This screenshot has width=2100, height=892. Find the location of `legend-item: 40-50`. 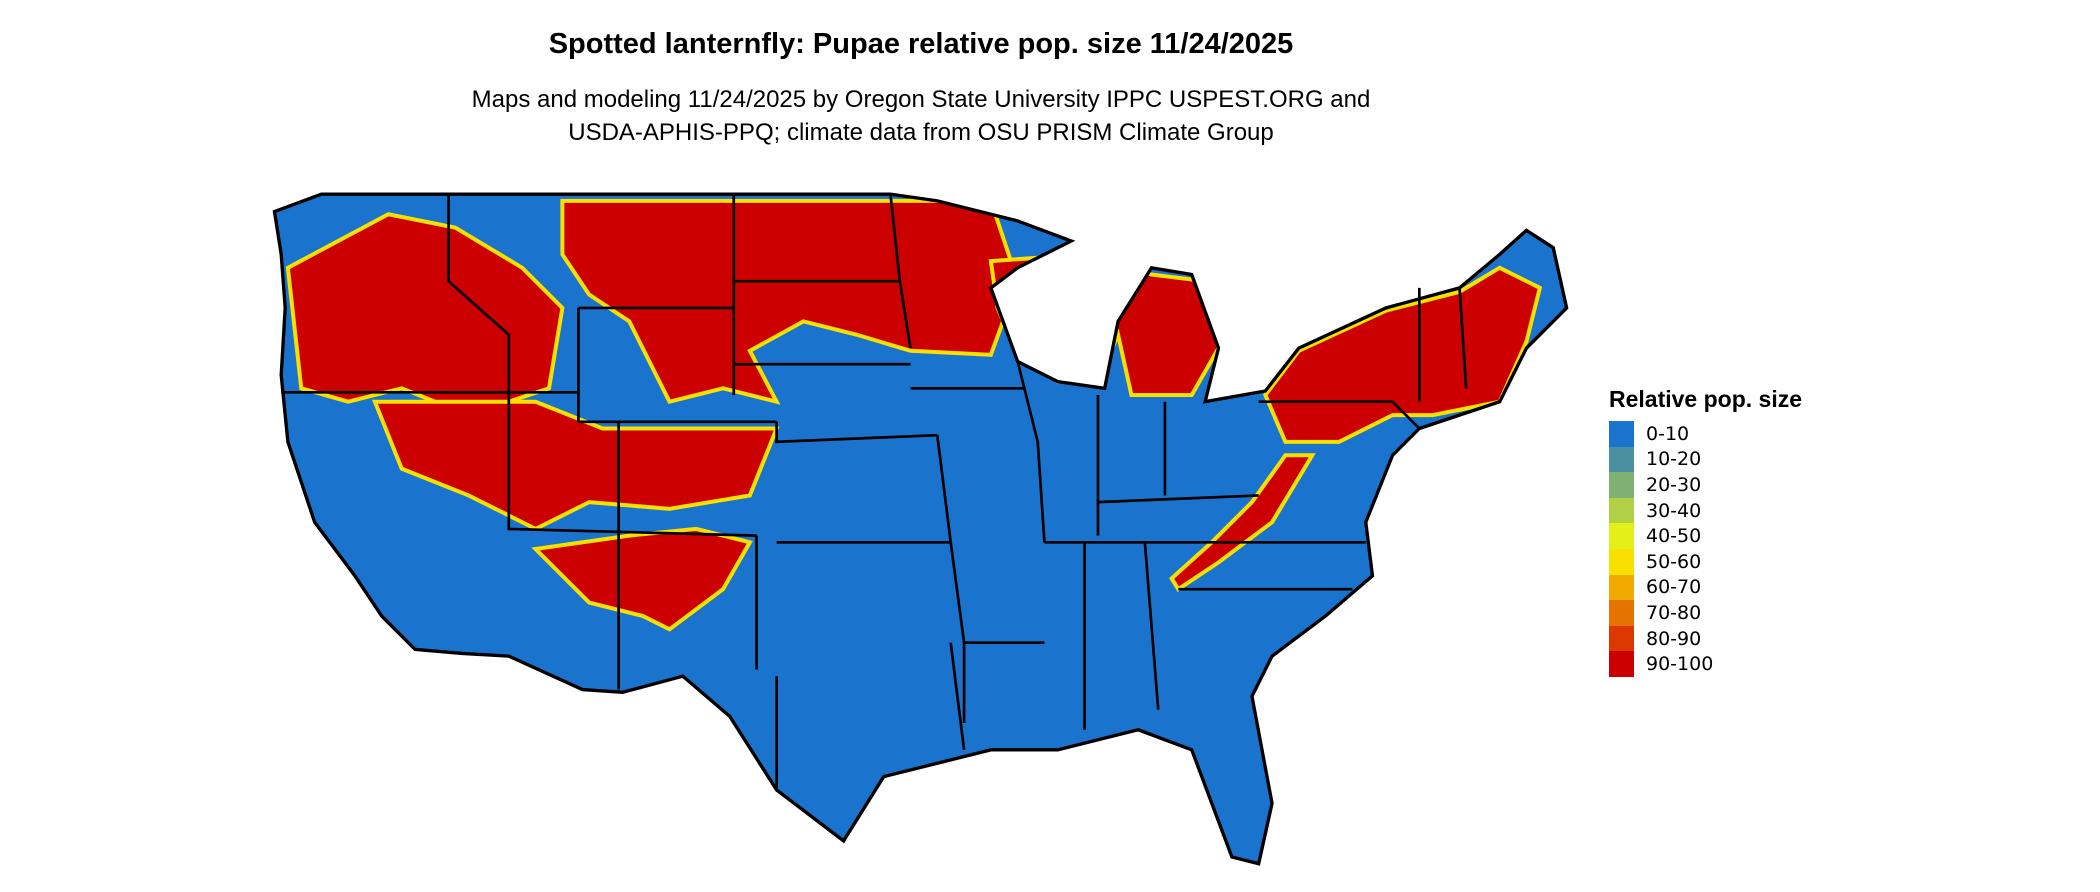

legend-item: 40-50 is located at coordinates (1705, 536).